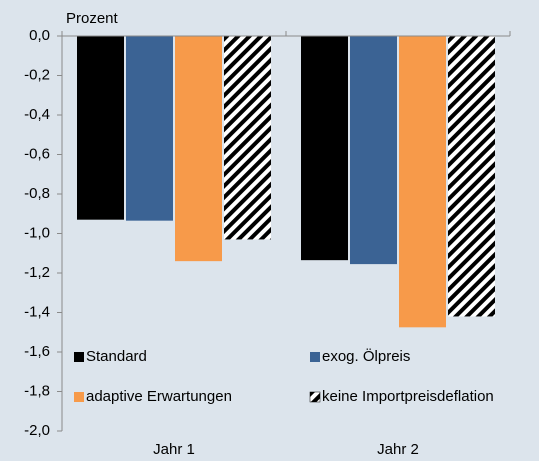 The width and height of the screenshot is (539, 461). Describe the element at coordinates (366, 356) in the screenshot. I see `legend-label: exog. Ölpreis` at that location.